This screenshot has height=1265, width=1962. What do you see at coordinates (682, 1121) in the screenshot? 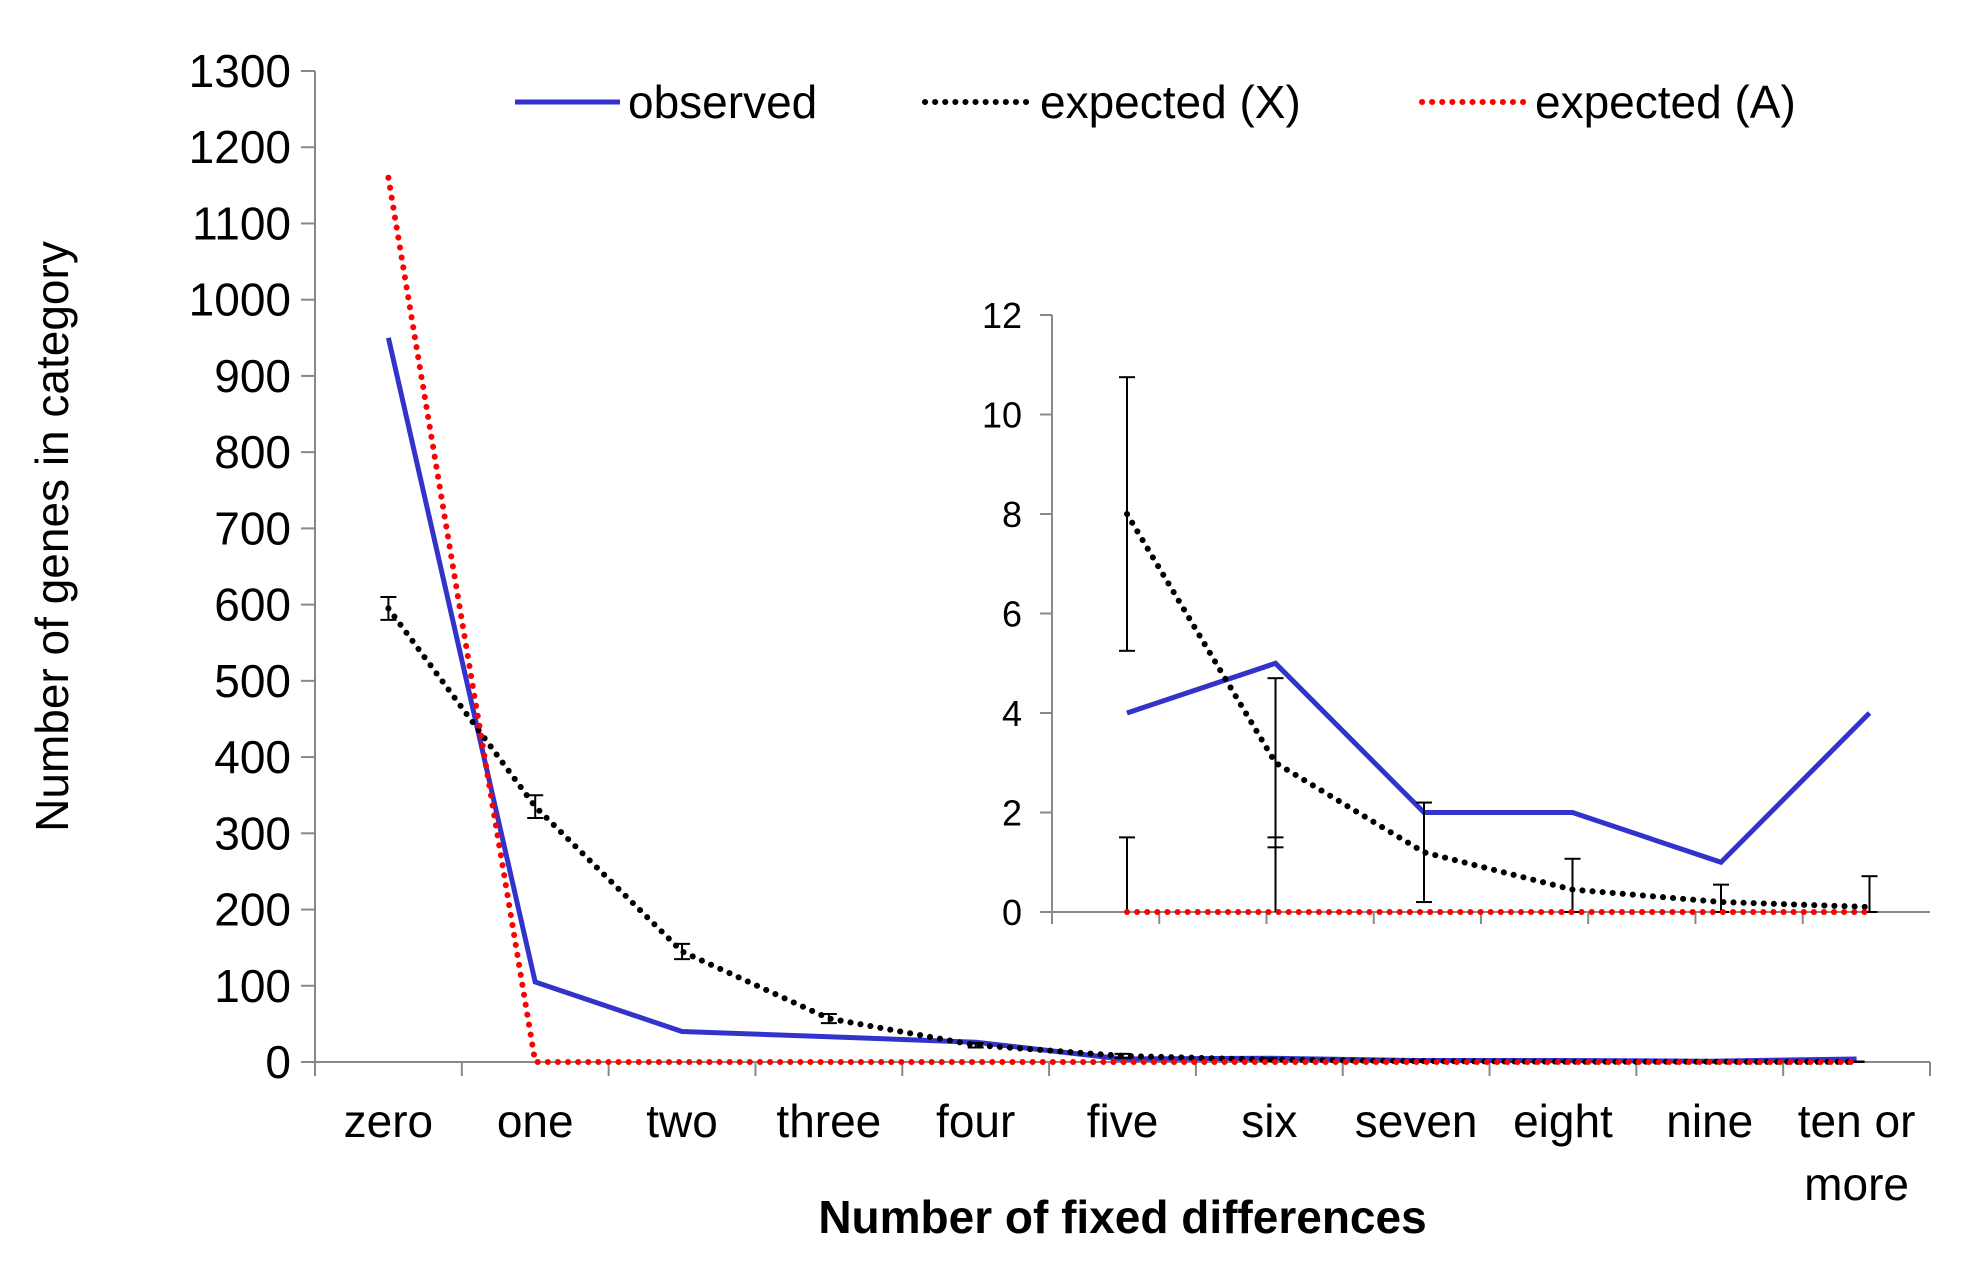
I see `x-tick-label: two` at bounding box center [682, 1121].